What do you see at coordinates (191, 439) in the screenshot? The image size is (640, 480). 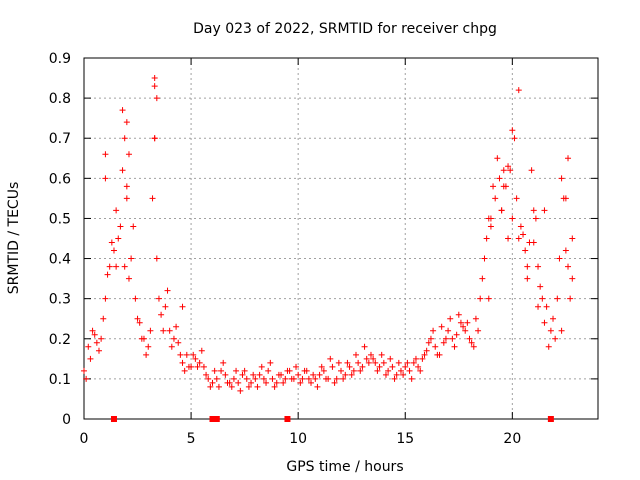 I see `x-tick-label: 5` at bounding box center [191, 439].